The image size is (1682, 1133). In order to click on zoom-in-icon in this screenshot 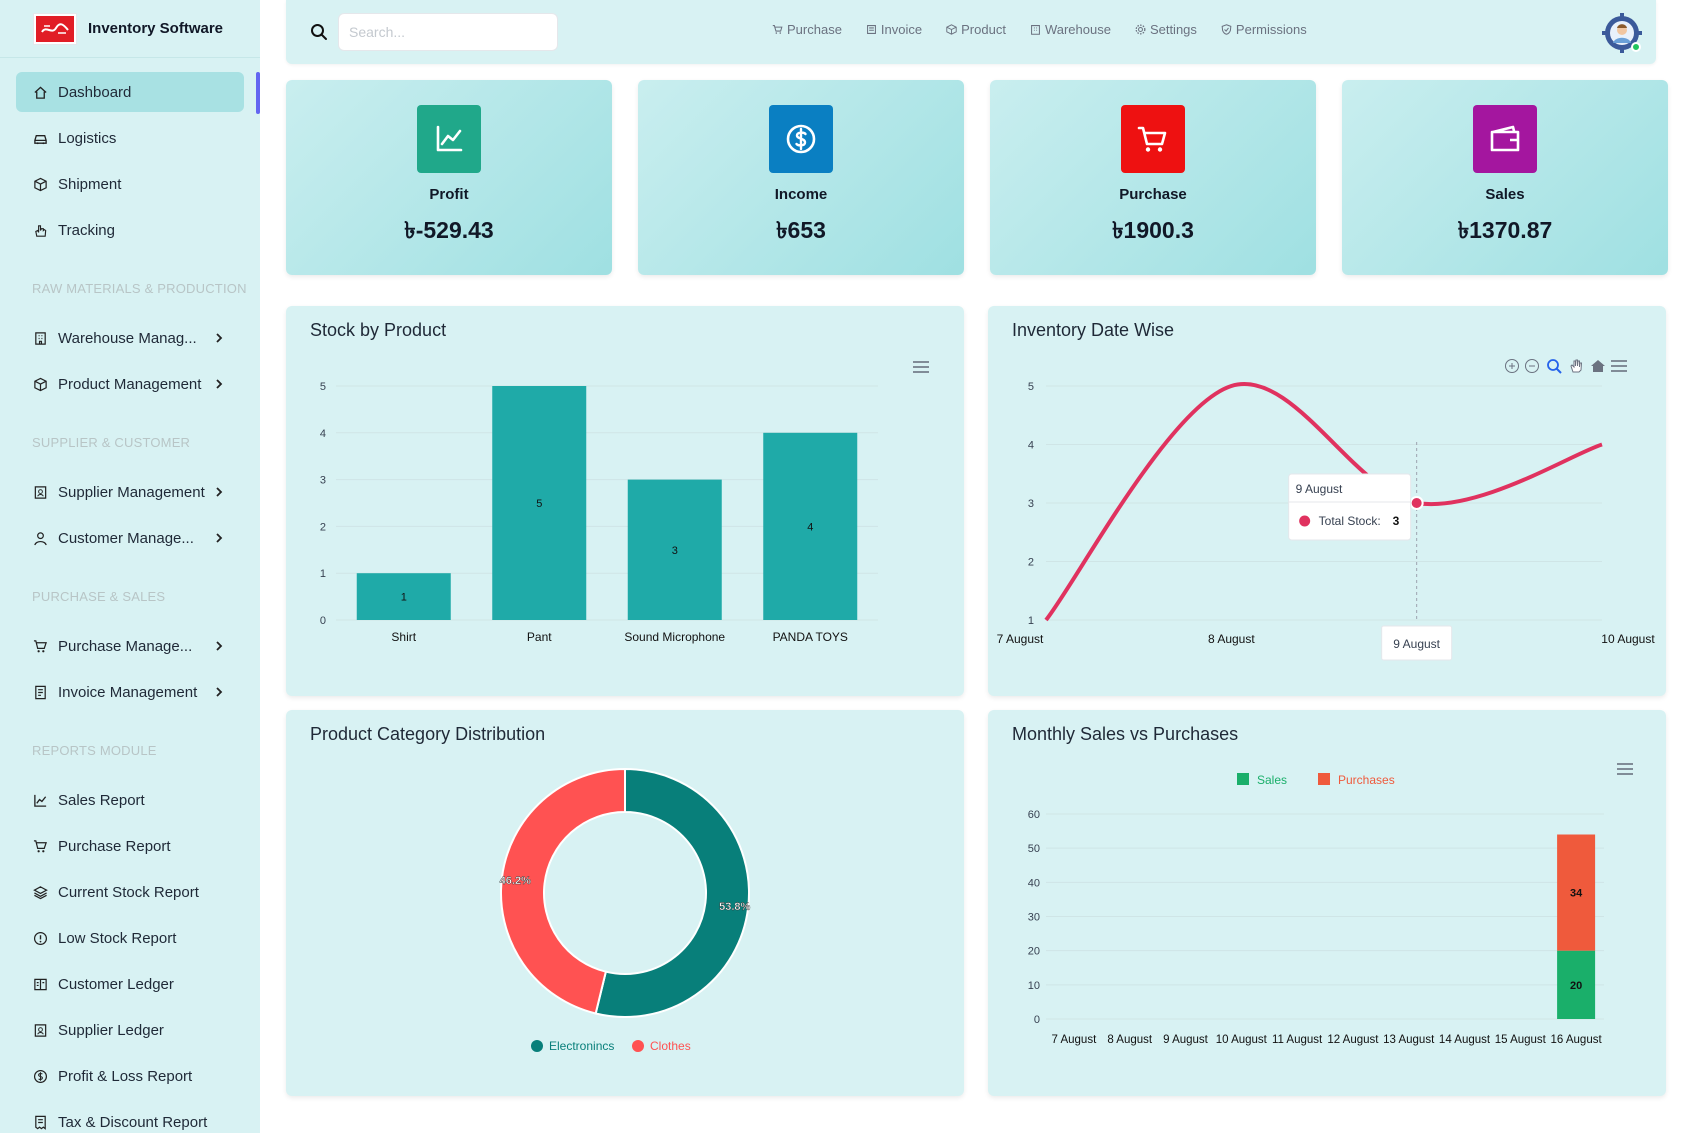, I will do `click(1512, 366)`.